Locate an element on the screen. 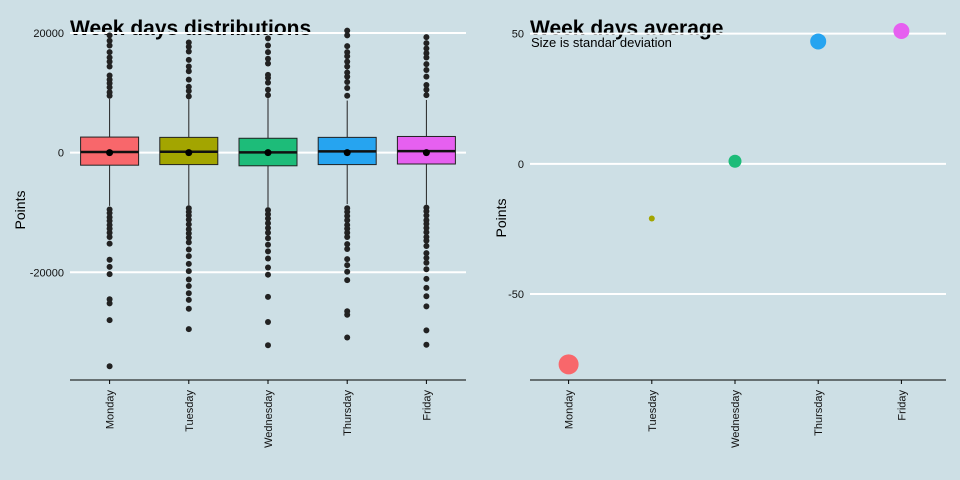 This screenshot has height=480, width=960. right-x-tick-label-wednesday: Wednesday is located at coordinates (736, 419).